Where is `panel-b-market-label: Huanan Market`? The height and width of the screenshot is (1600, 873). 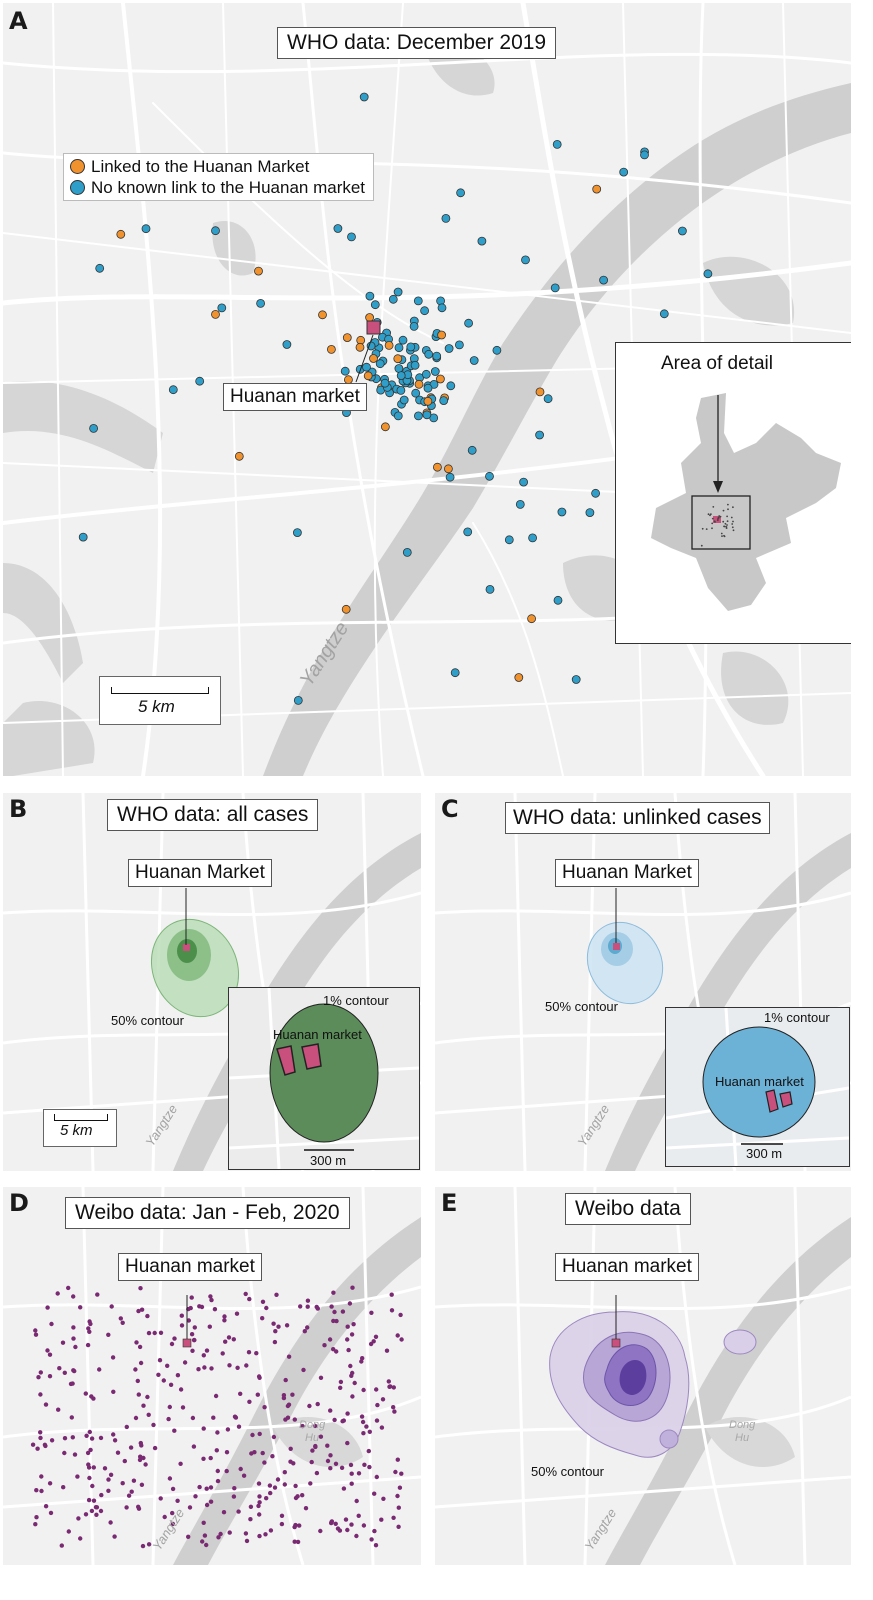
panel-b-market-label: Huanan Market is located at coordinates (200, 873).